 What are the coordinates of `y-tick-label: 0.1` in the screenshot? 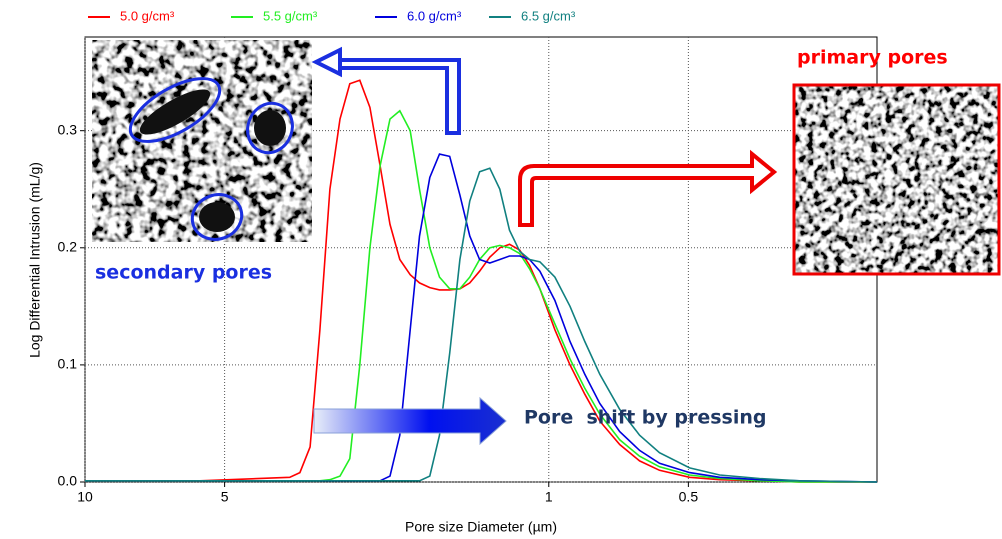 It's located at (68, 364).